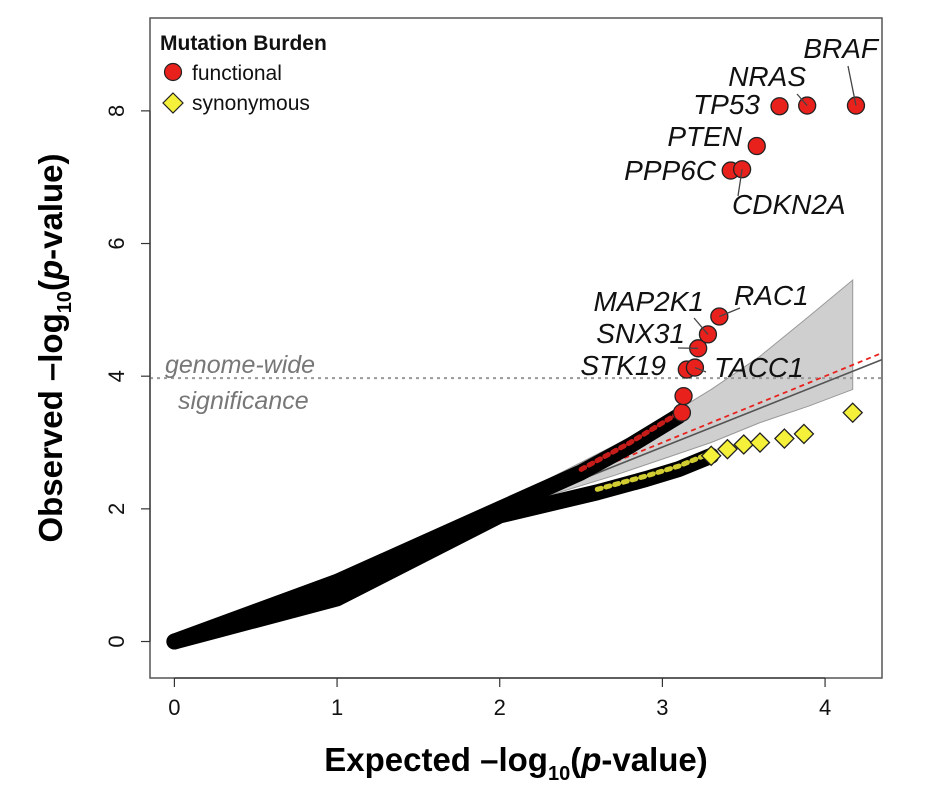  Describe the element at coordinates (670, 170) in the screenshot. I see `gene-label-ppp6c: PPP6C` at that location.